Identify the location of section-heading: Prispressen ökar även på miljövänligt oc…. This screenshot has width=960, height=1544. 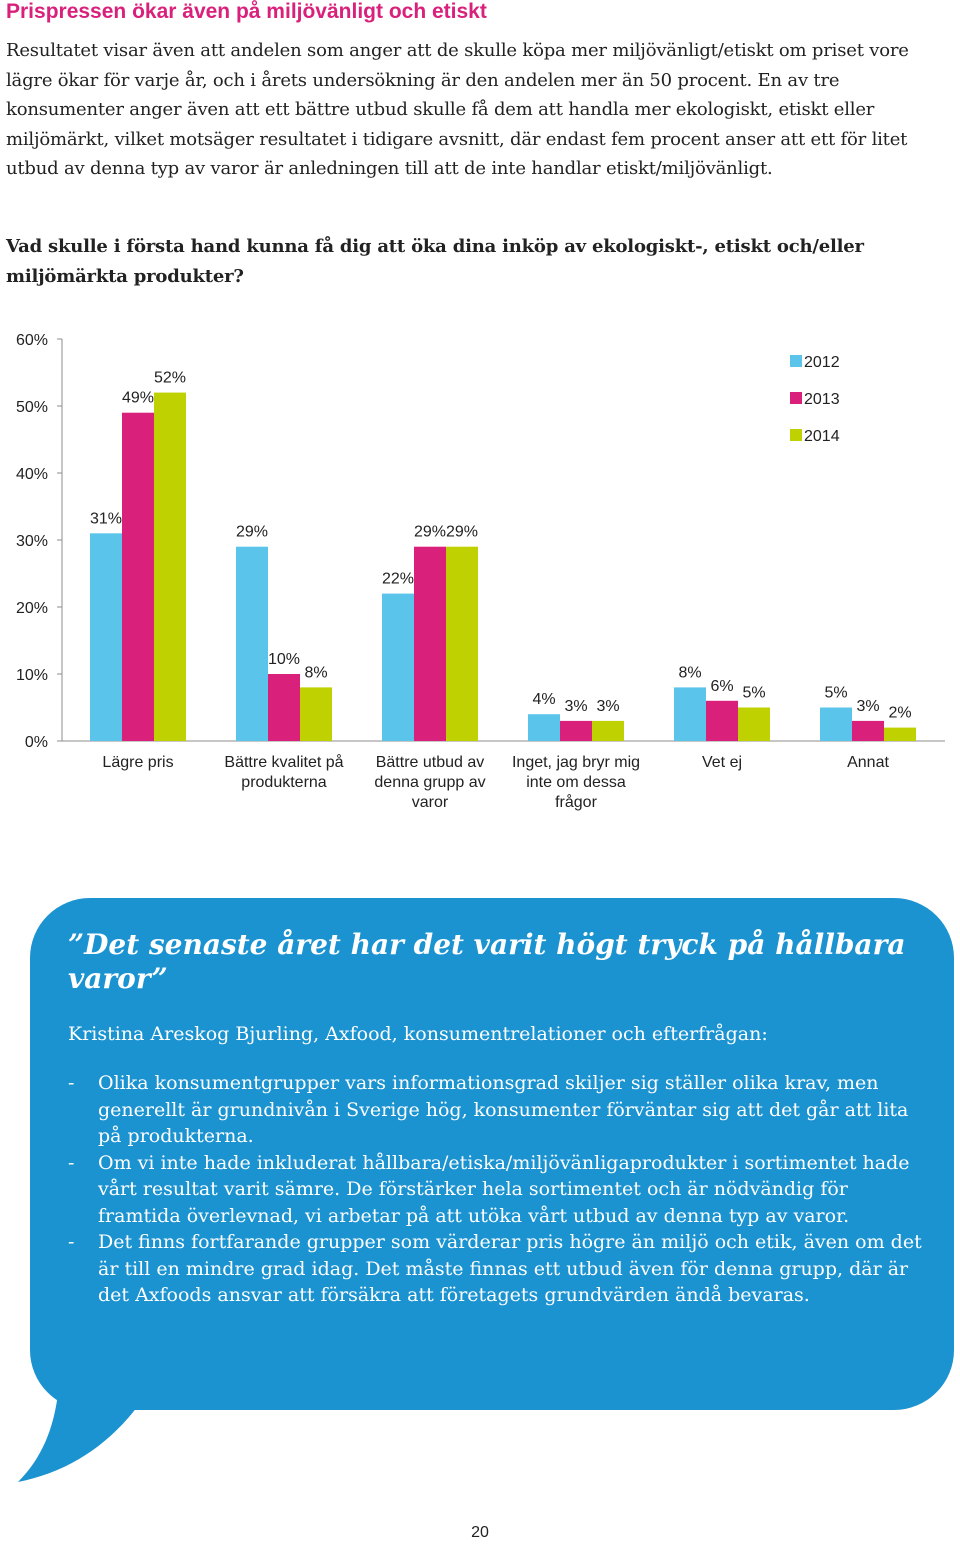
(246, 11).